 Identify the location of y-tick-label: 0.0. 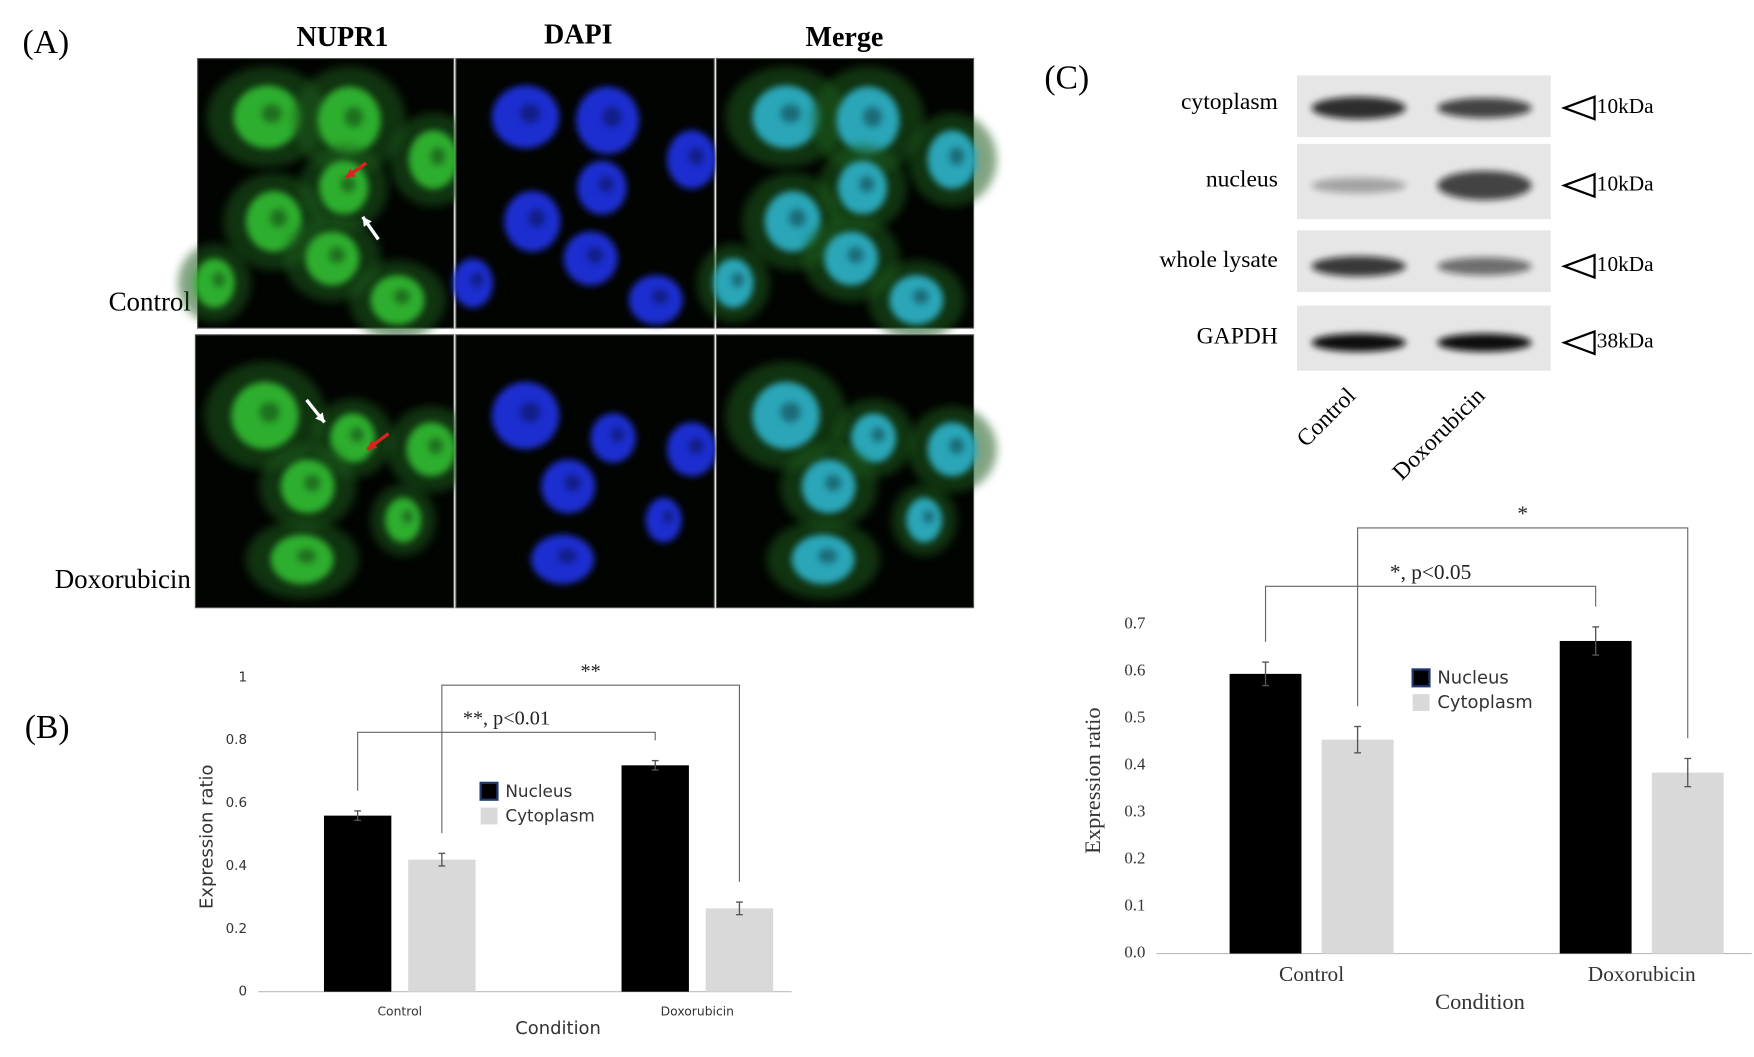
(1134, 951).